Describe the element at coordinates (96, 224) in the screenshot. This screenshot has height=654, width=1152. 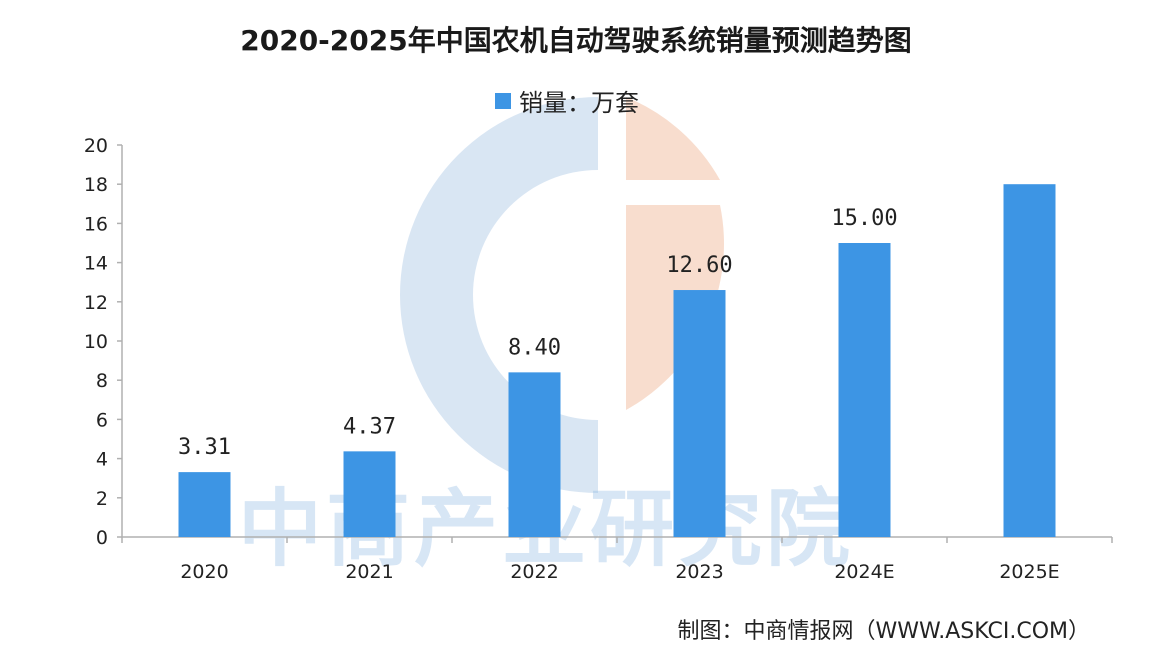
I see `y-tick-label: 16` at that location.